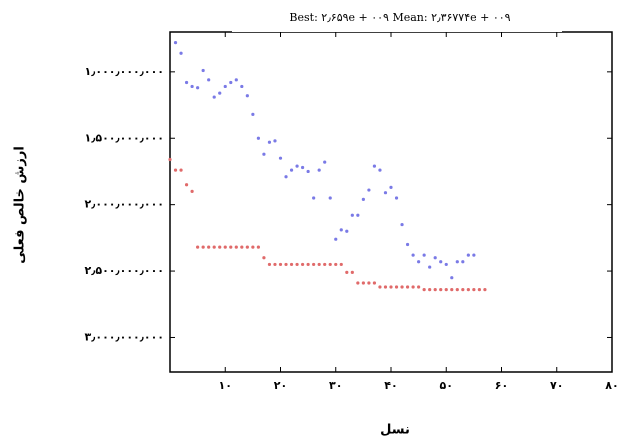 Image resolution: width=638 pixels, height=446 pixels. Describe the element at coordinates (20, 205) in the screenshot. I see `y-axis-label: ارزش خالص فعلی` at that location.